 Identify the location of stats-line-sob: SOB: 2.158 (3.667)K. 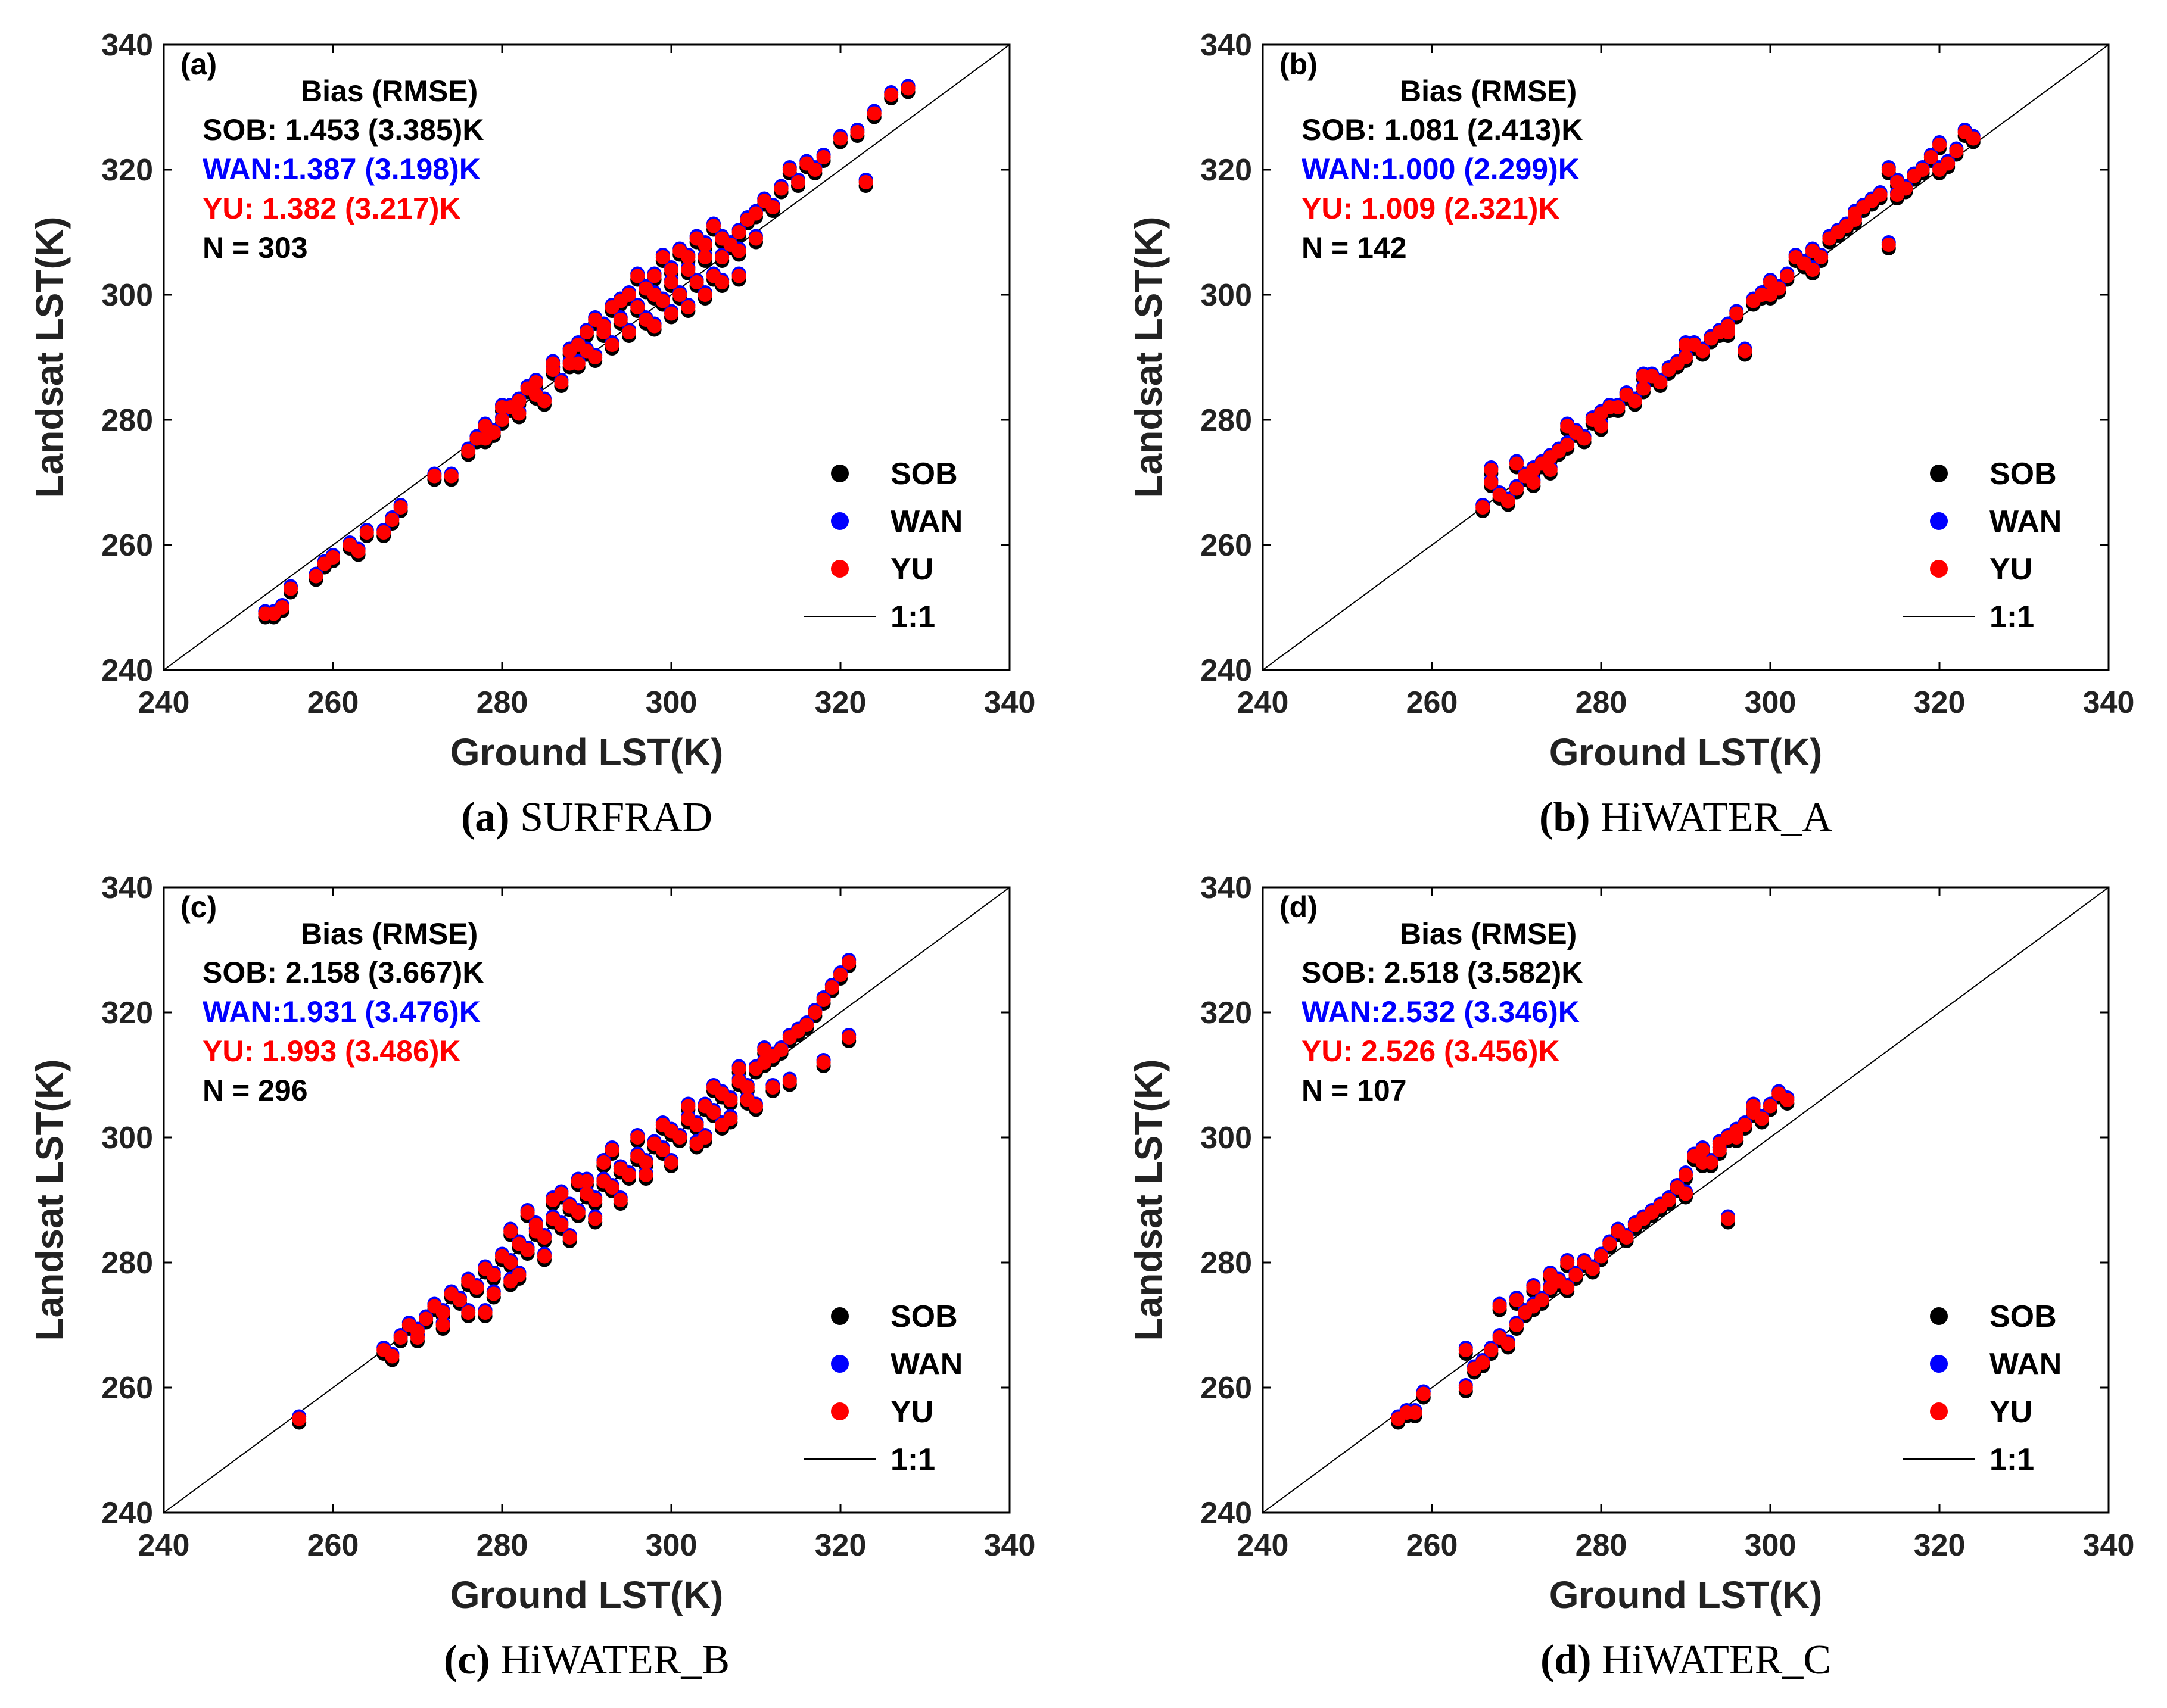
(343, 973).